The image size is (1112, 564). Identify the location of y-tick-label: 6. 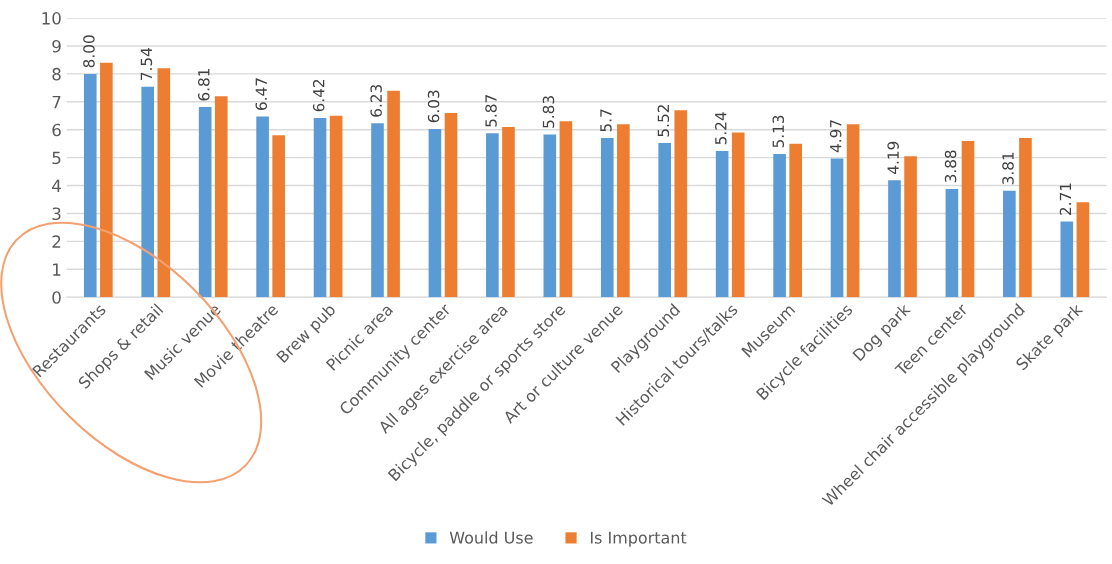
(56, 130).